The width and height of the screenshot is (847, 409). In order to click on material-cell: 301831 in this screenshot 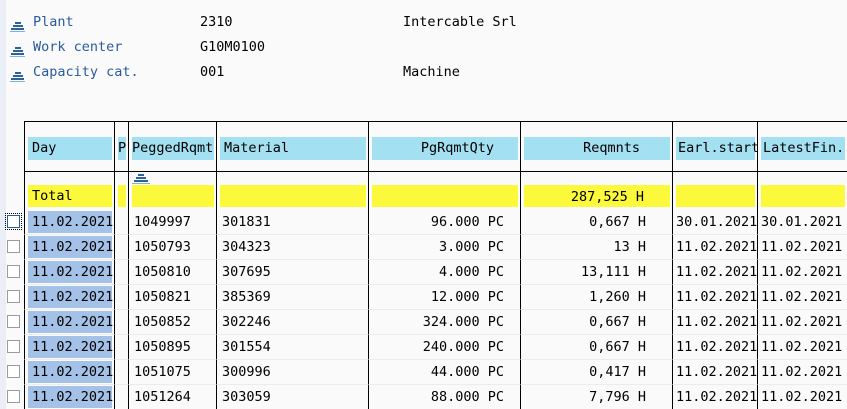, I will do `click(293, 222)`.